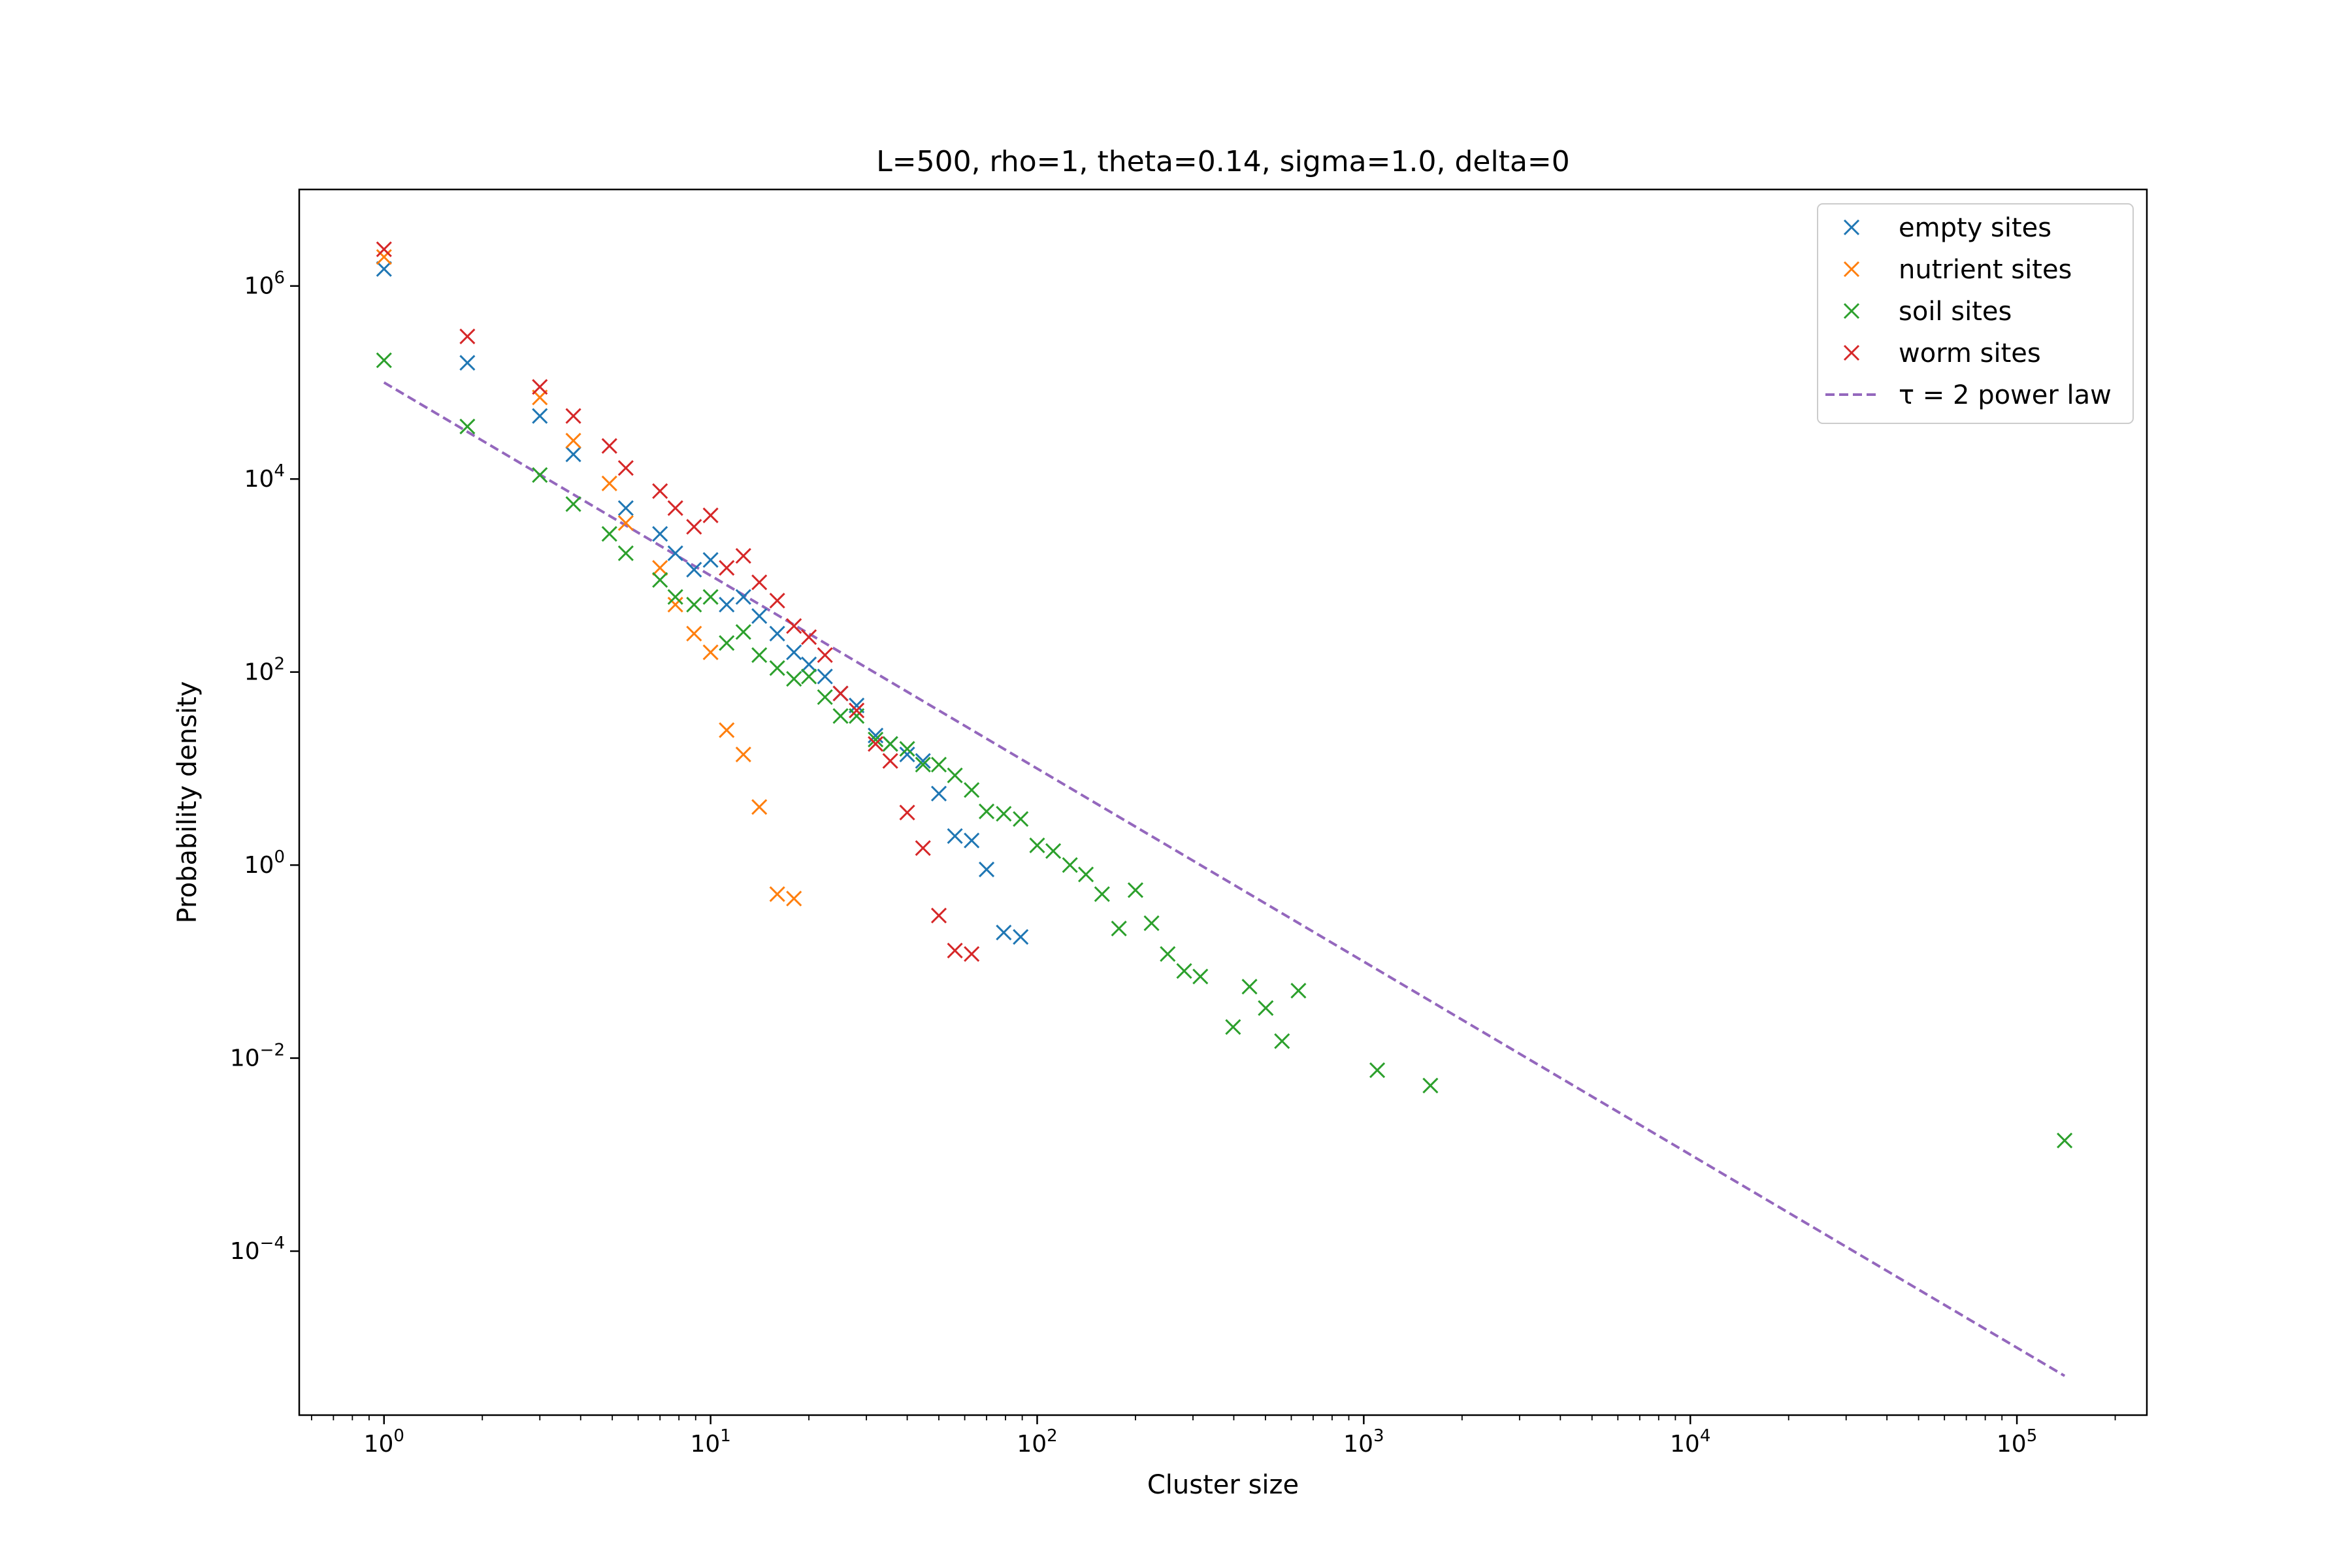 This screenshot has width=2352, height=1568. Describe the element at coordinates (264, 670) in the screenshot. I see `y-tick-label: 10²` at that location.